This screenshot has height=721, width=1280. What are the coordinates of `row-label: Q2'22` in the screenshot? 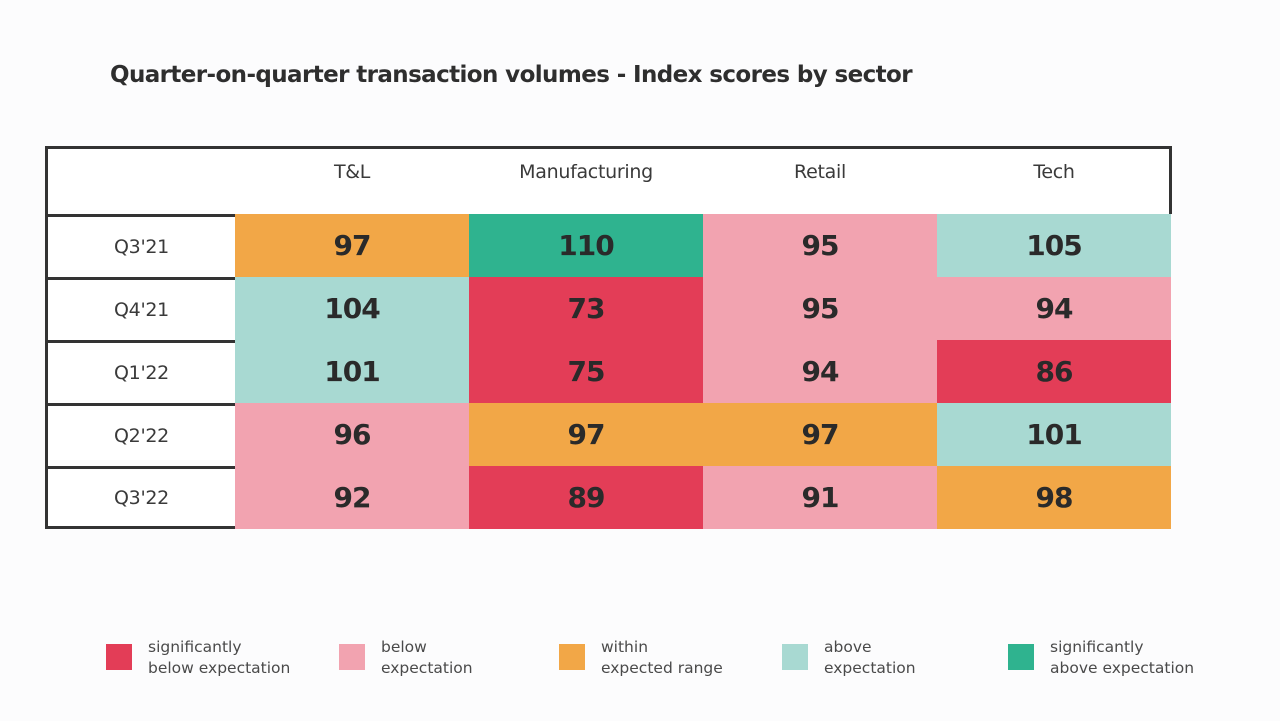 It's located at (140, 434).